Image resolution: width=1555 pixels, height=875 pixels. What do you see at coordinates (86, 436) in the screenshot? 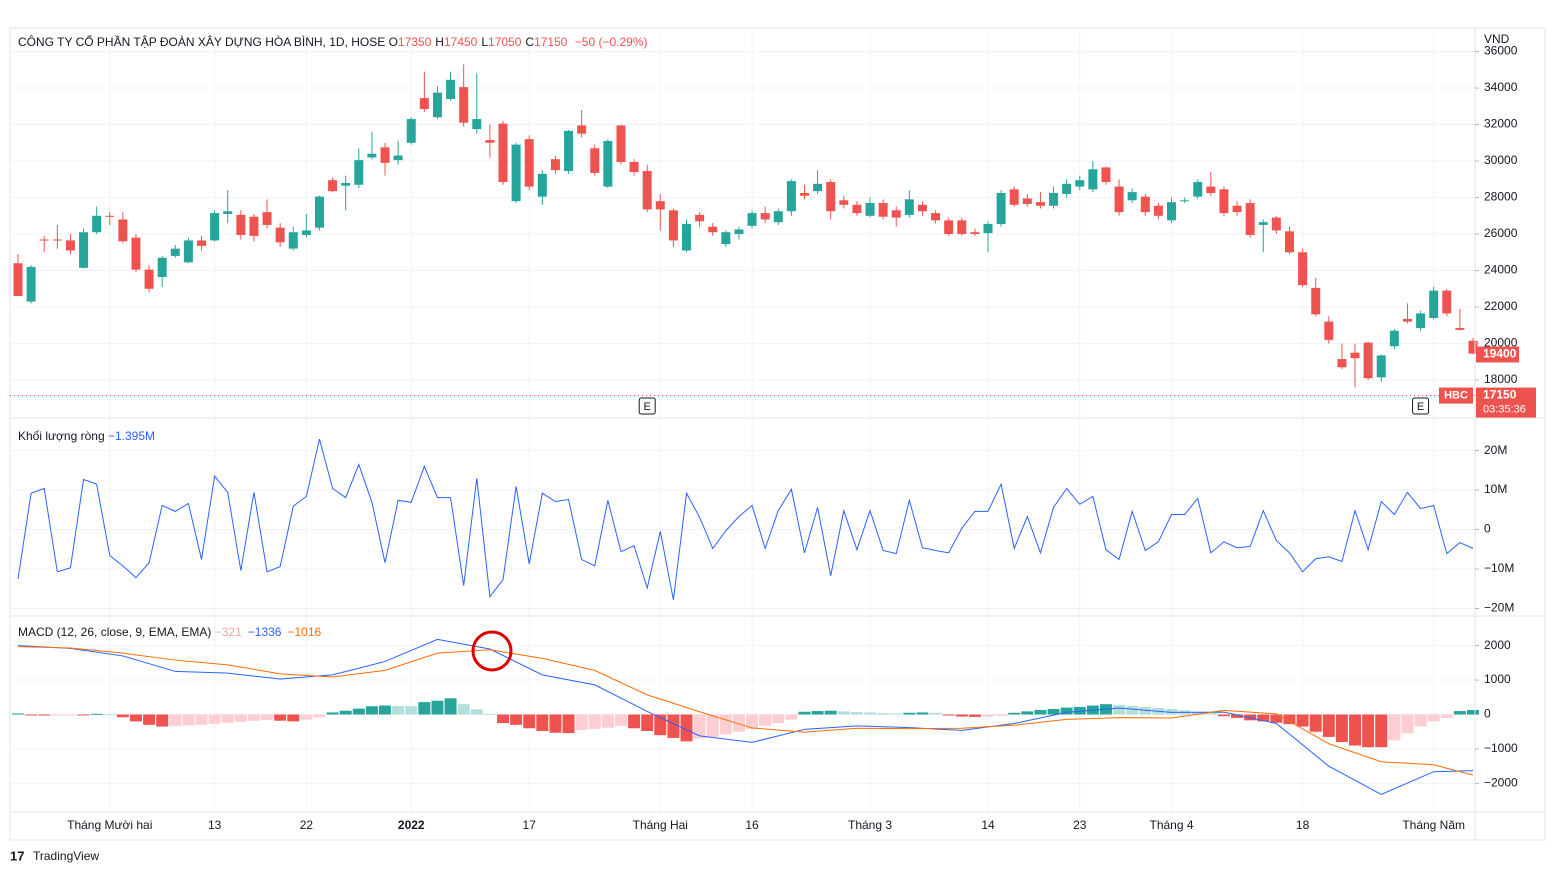
I see `volume-legend: Khối lượng ròng −1.395M` at bounding box center [86, 436].